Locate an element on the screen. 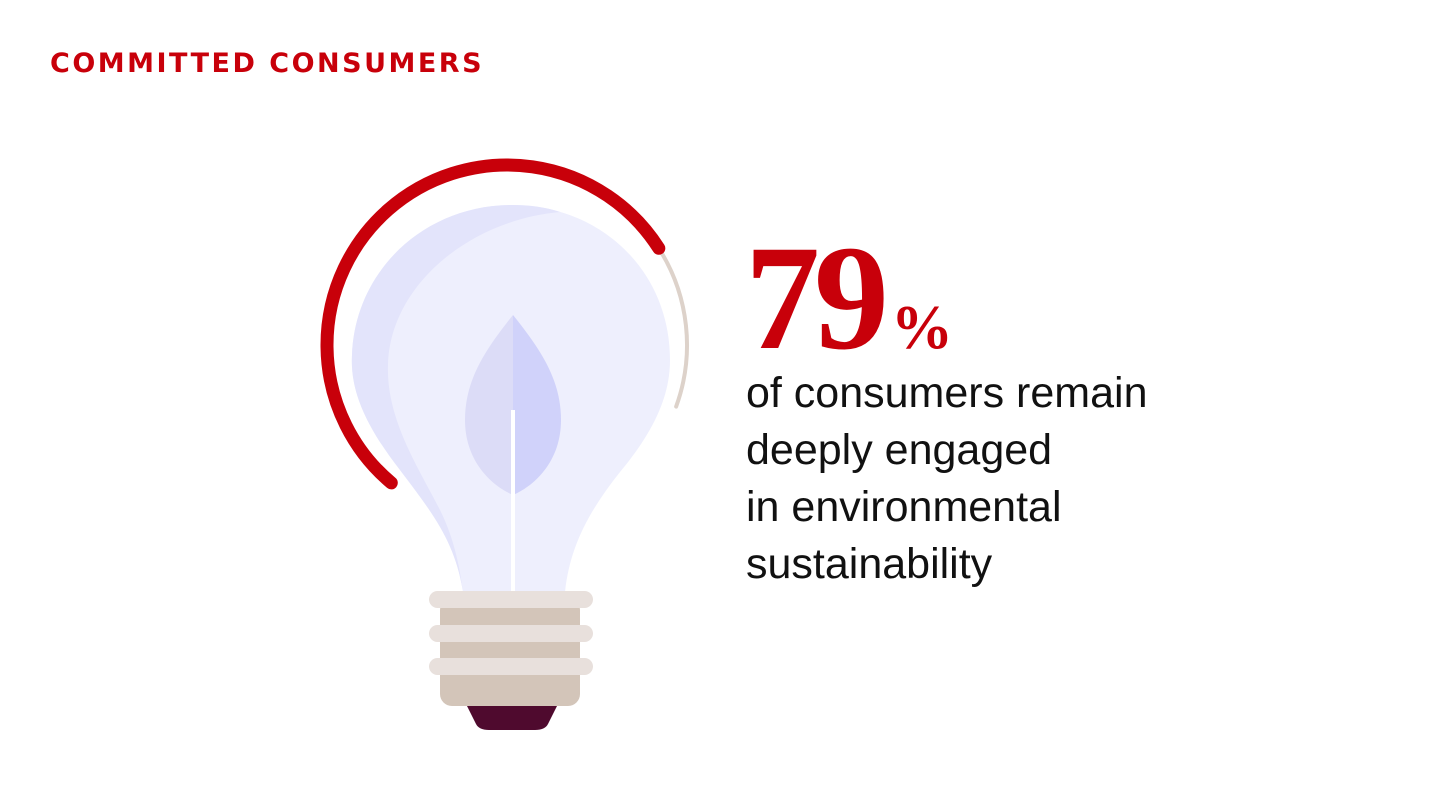 The width and height of the screenshot is (1440, 810). description-line: in environmental is located at coordinates (904, 507).